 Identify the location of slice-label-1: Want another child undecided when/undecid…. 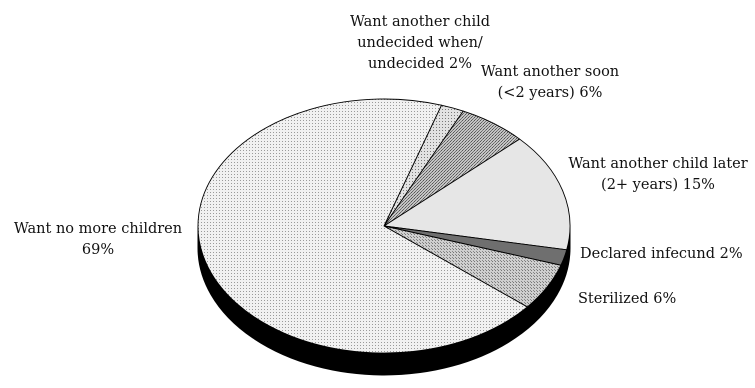
(420, 43).